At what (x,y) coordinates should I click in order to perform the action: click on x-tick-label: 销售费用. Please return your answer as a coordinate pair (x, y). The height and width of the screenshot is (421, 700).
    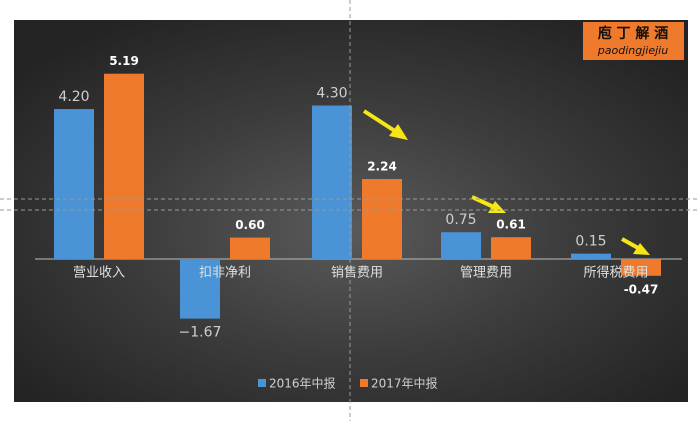
    Looking at the image, I should click on (357, 273).